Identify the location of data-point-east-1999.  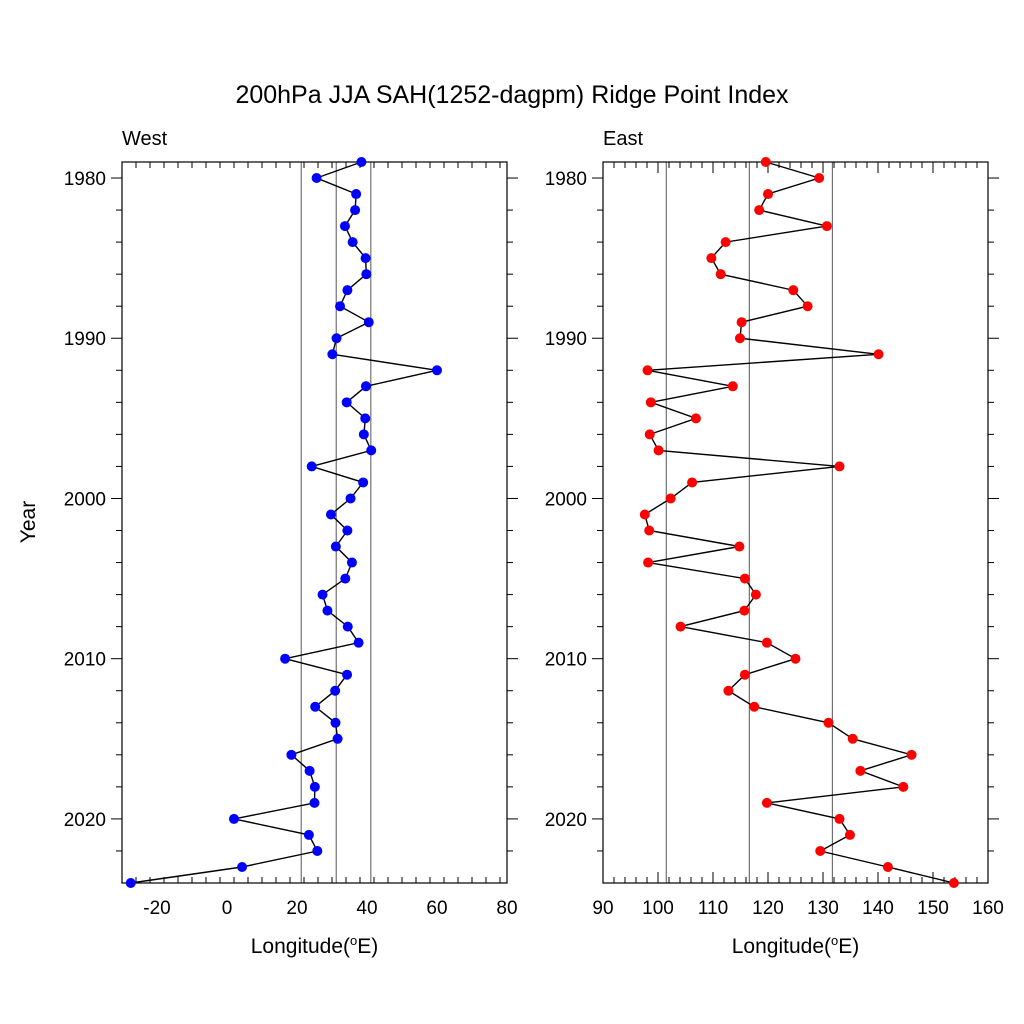
(692, 482).